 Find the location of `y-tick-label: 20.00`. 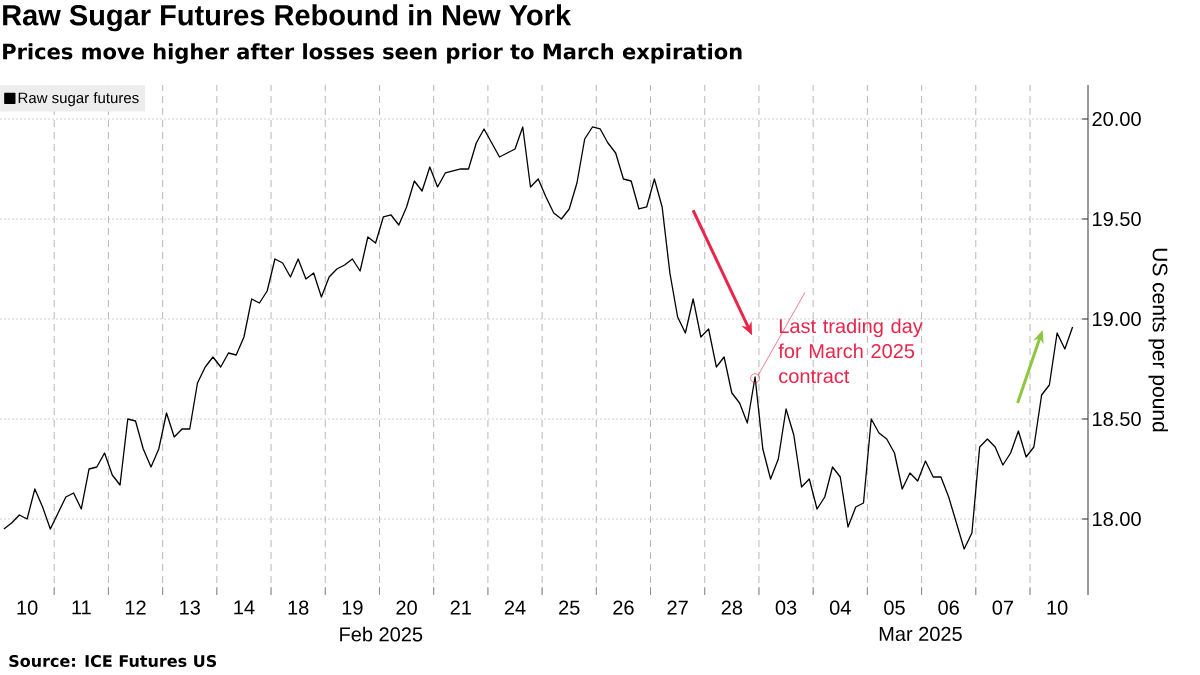

y-tick-label: 20.00 is located at coordinates (1116, 119).